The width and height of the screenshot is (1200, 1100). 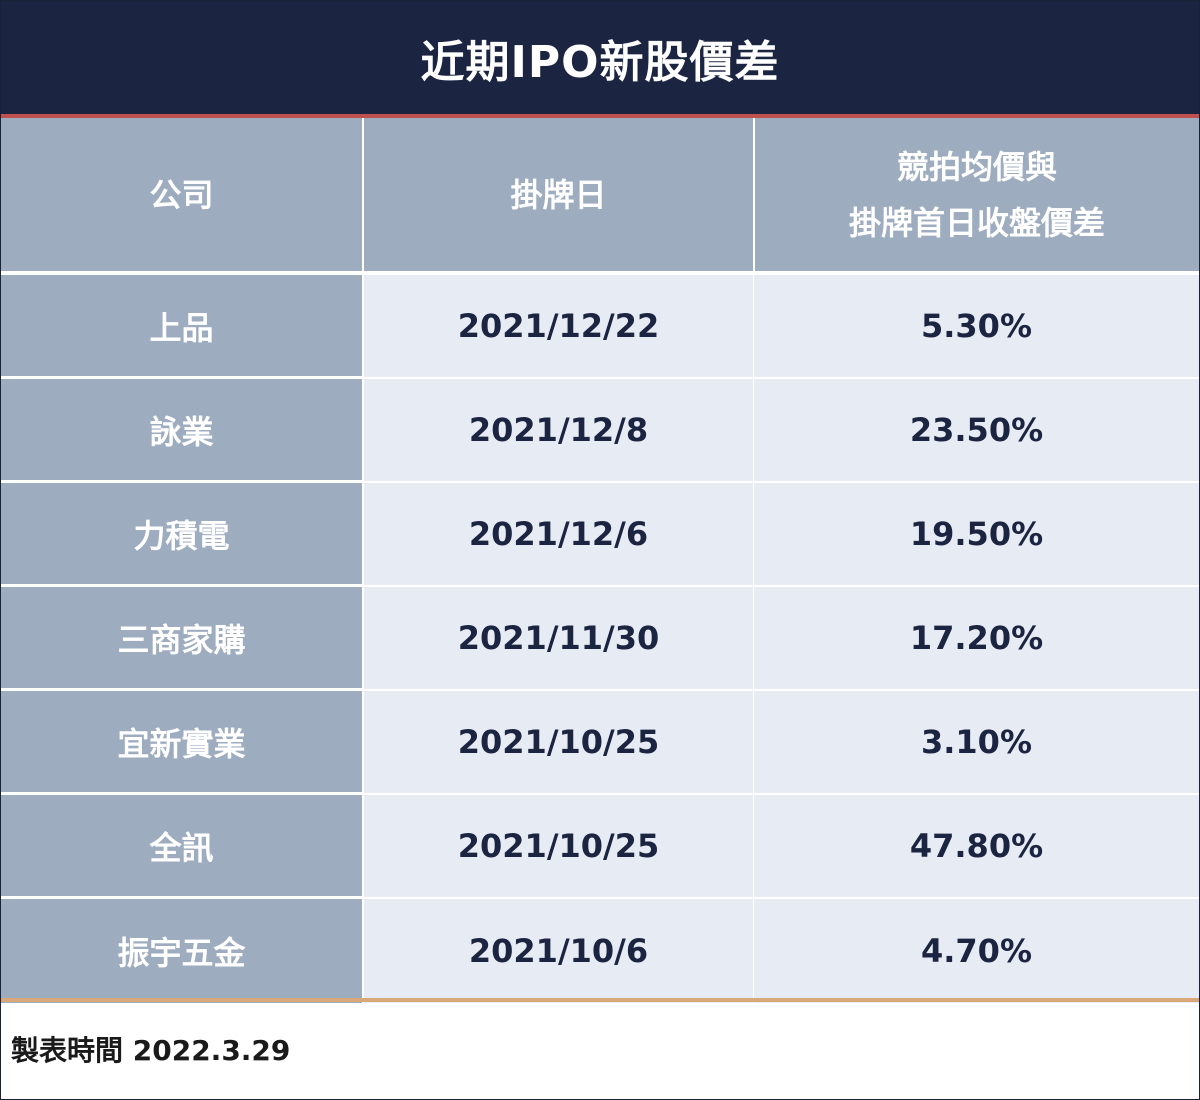 I want to click on header-company-label: 公司, so click(x=181, y=194).